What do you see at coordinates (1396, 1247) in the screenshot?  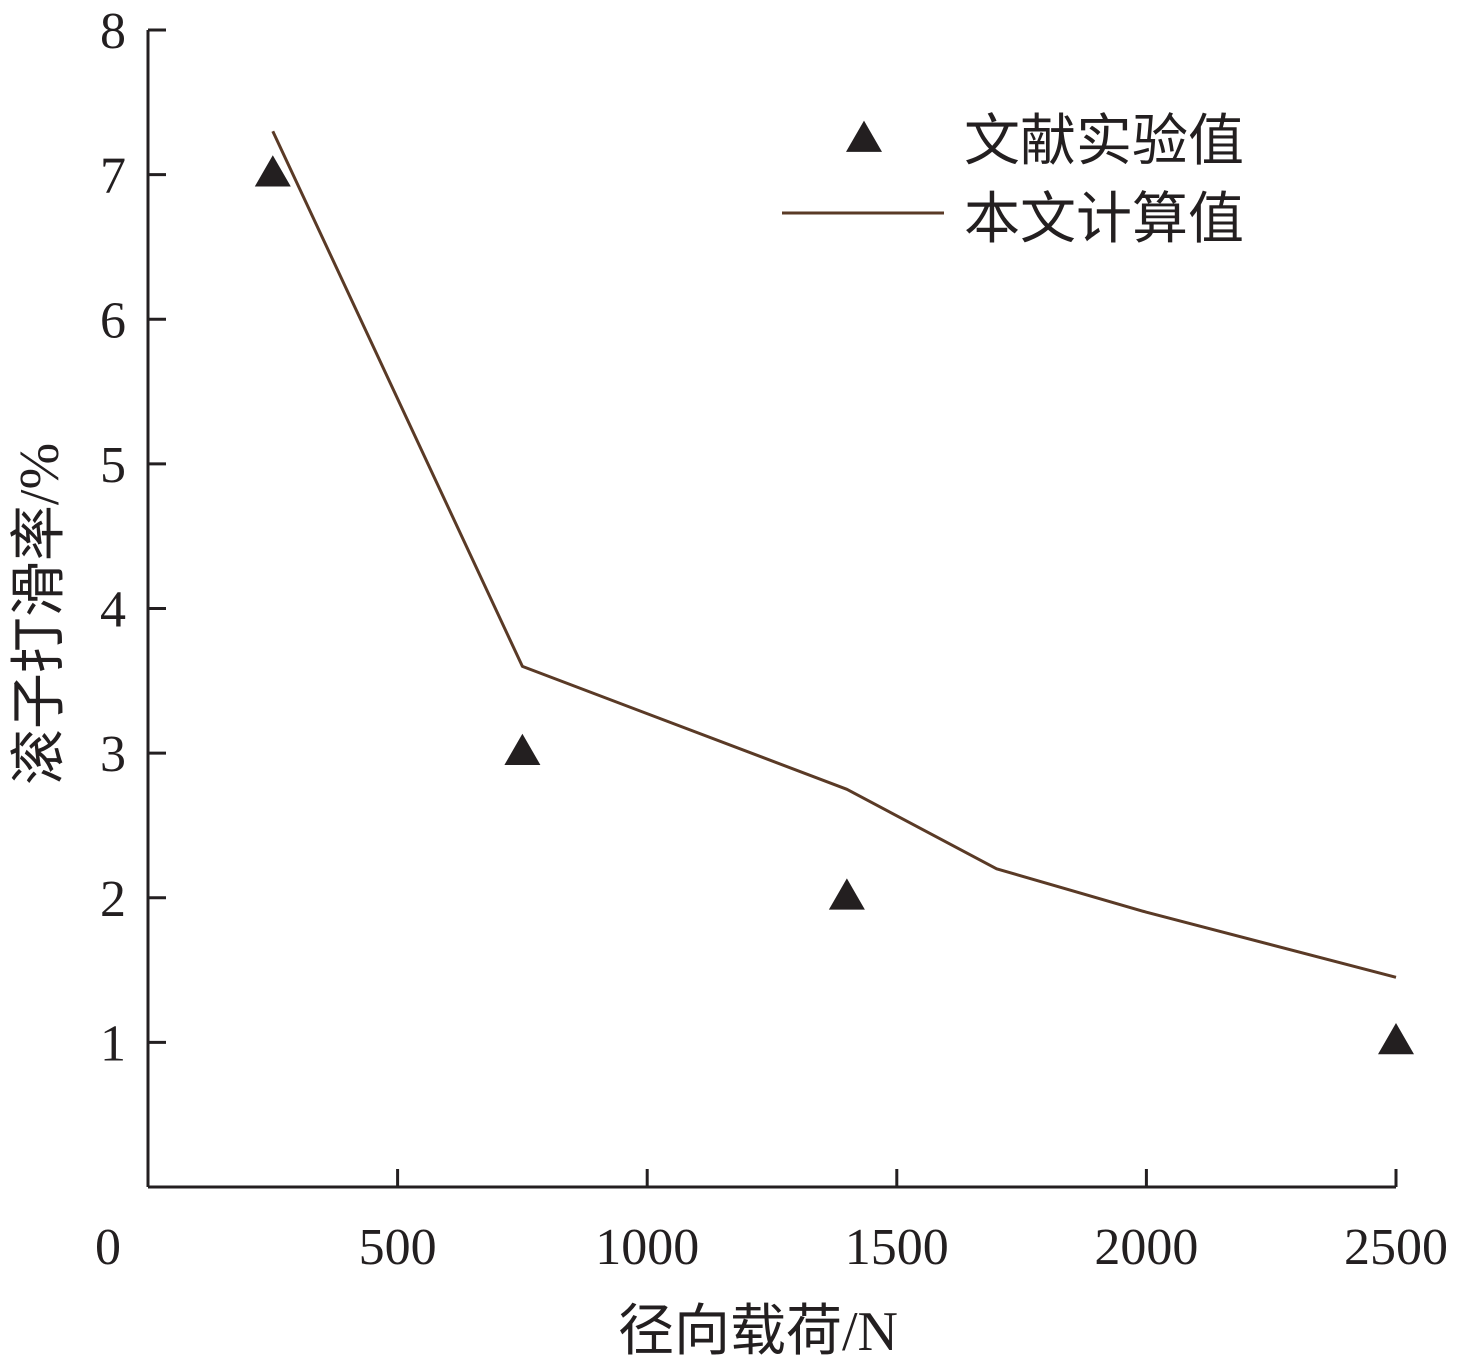 I see `x-tick-label: 2500` at bounding box center [1396, 1247].